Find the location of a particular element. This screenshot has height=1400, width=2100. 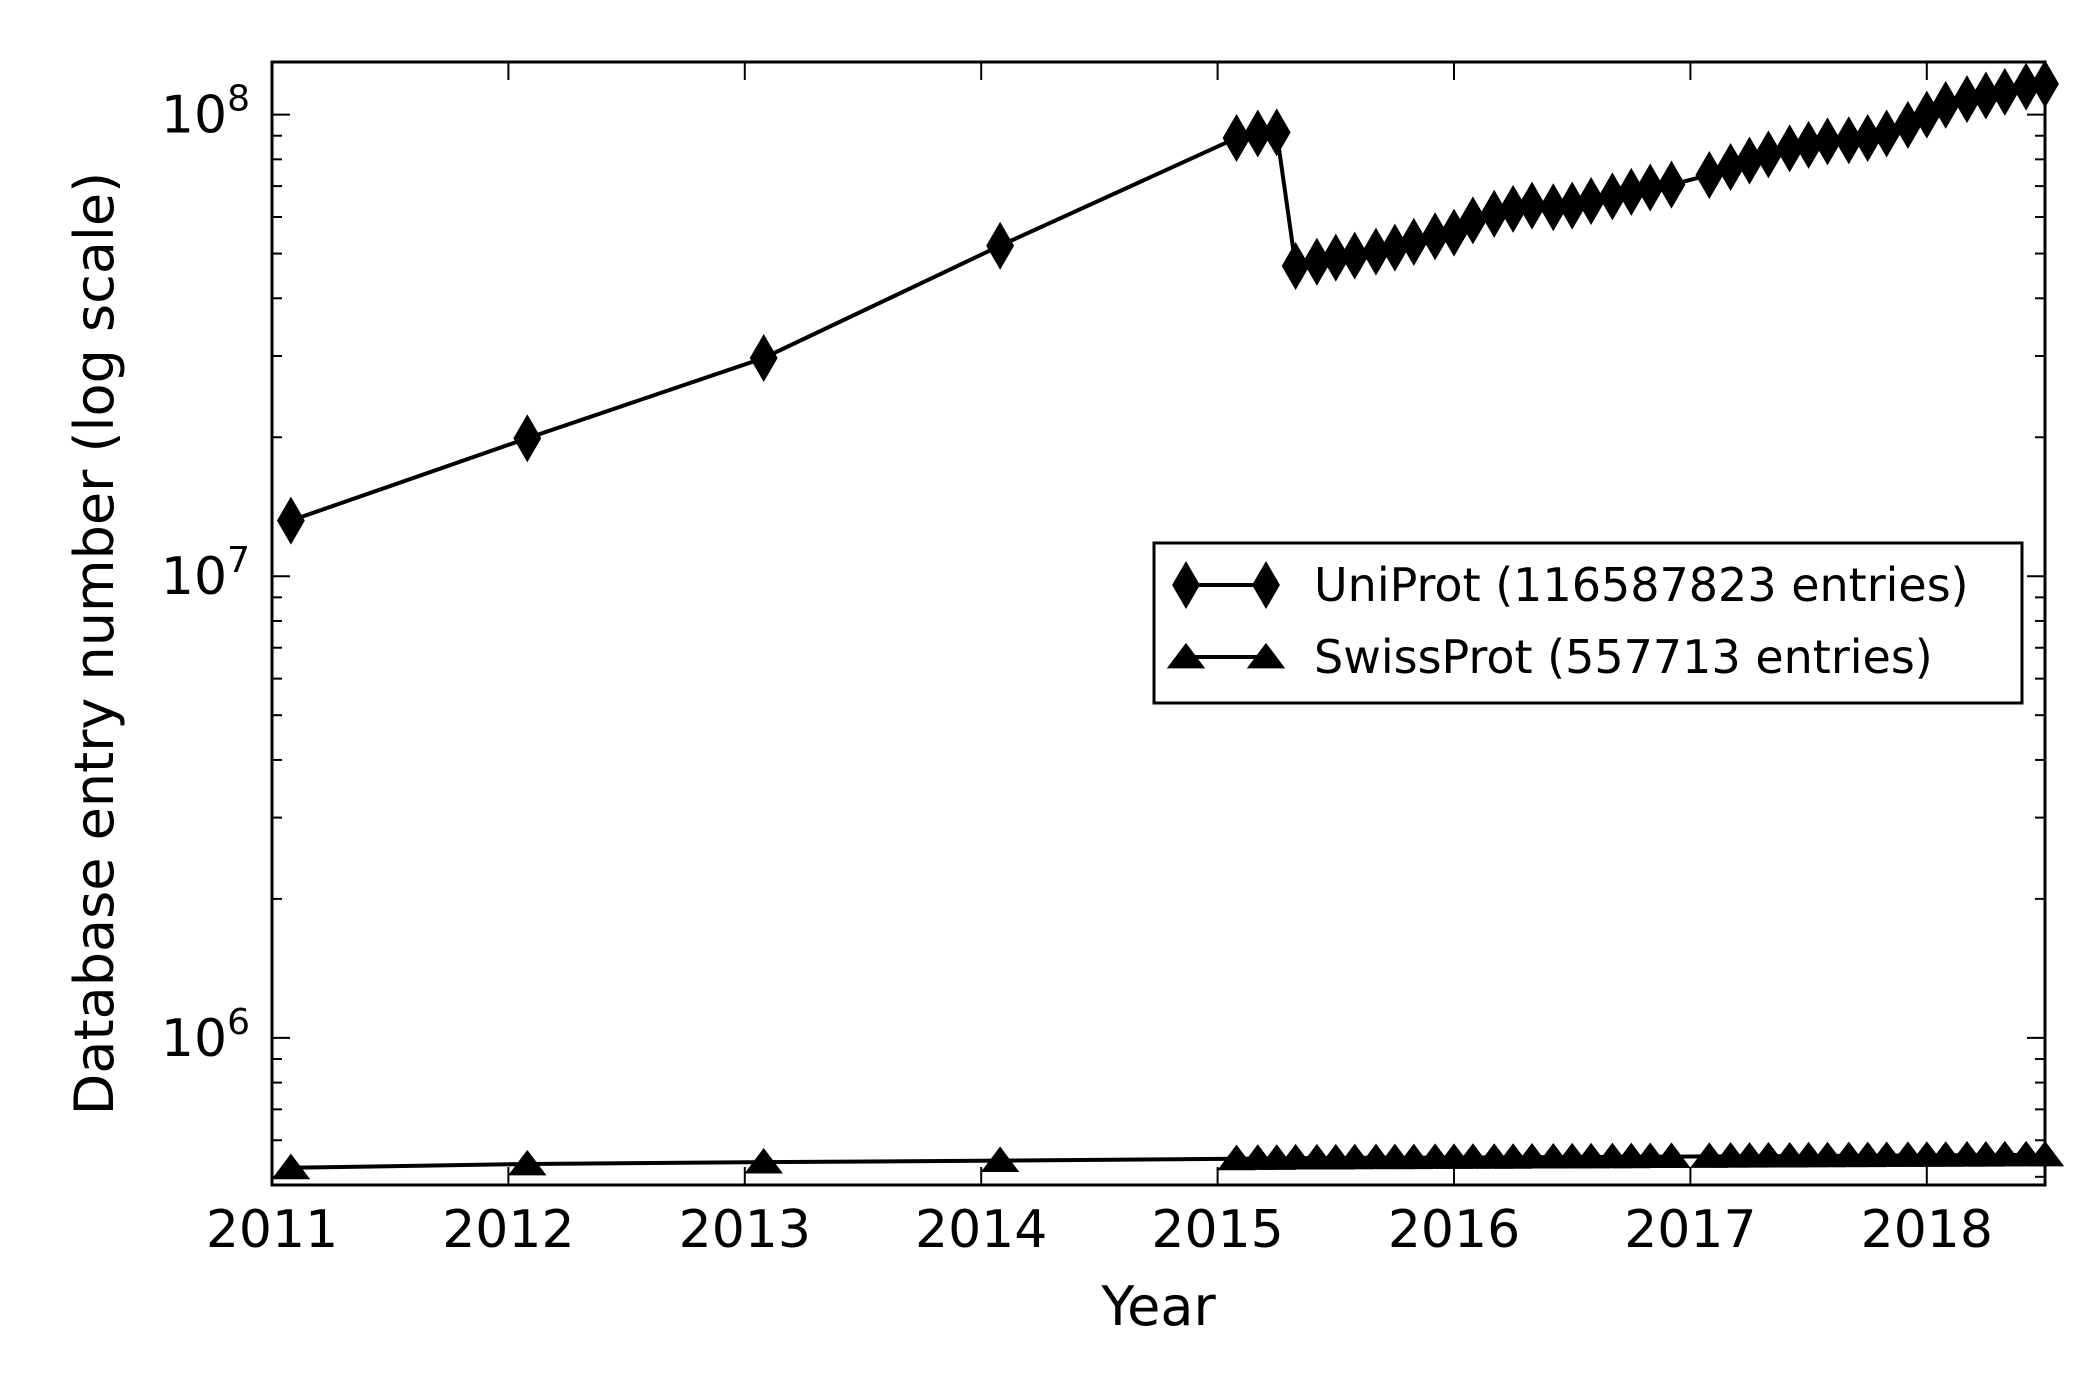

y-tick-label: 10⁷ is located at coordinates (205, 573).